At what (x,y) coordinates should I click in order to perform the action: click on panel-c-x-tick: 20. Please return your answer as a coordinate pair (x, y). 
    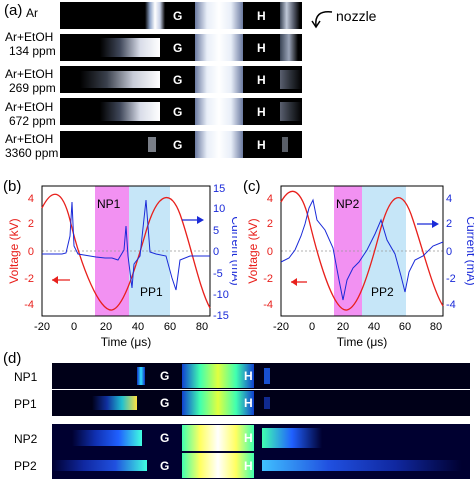
    Looking at the image, I should click on (343, 327).